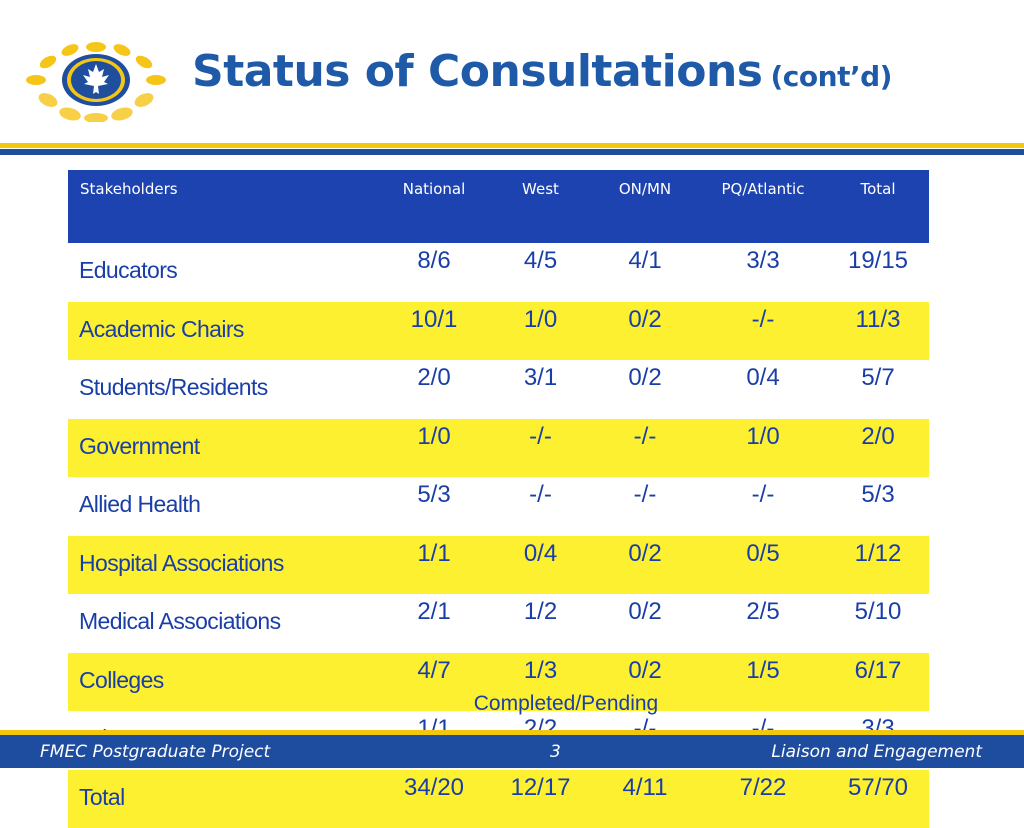  What do you see at coordinates (540, 272) in the screenshot?
I see `west-cell: 4/5` at bounding box center [540, 272].